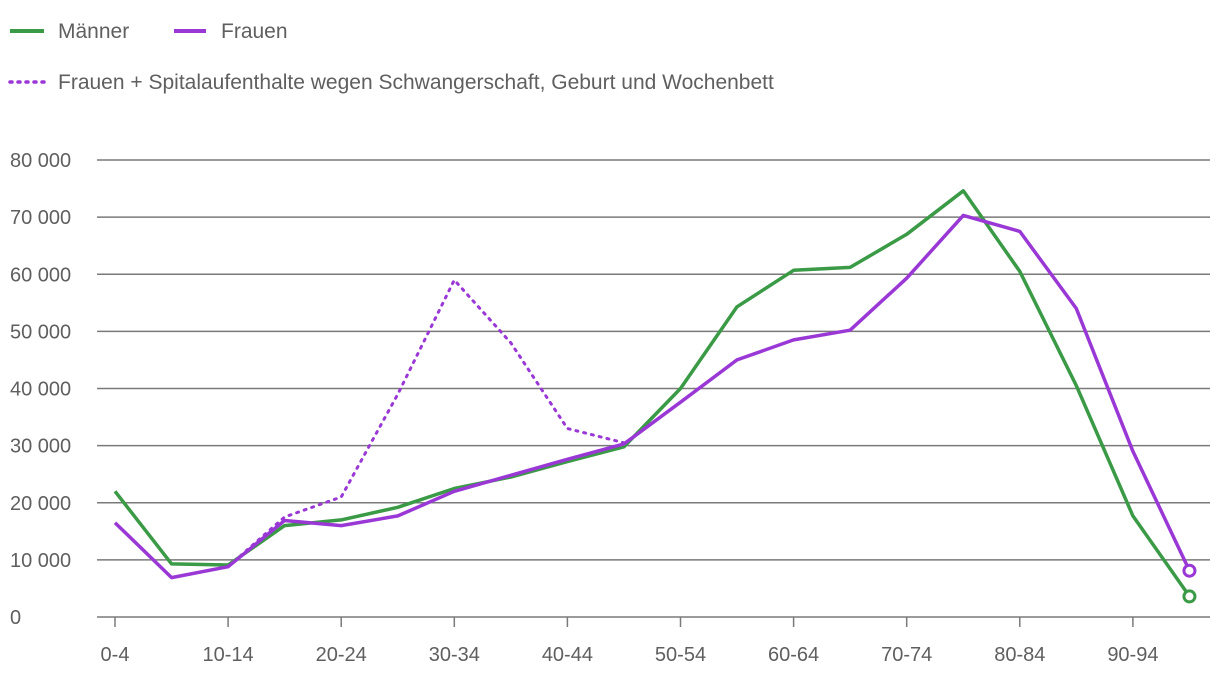 This screenshot has height=683, width=1220. I want to click on x-tick-label: 0-4, so click(115, 655).